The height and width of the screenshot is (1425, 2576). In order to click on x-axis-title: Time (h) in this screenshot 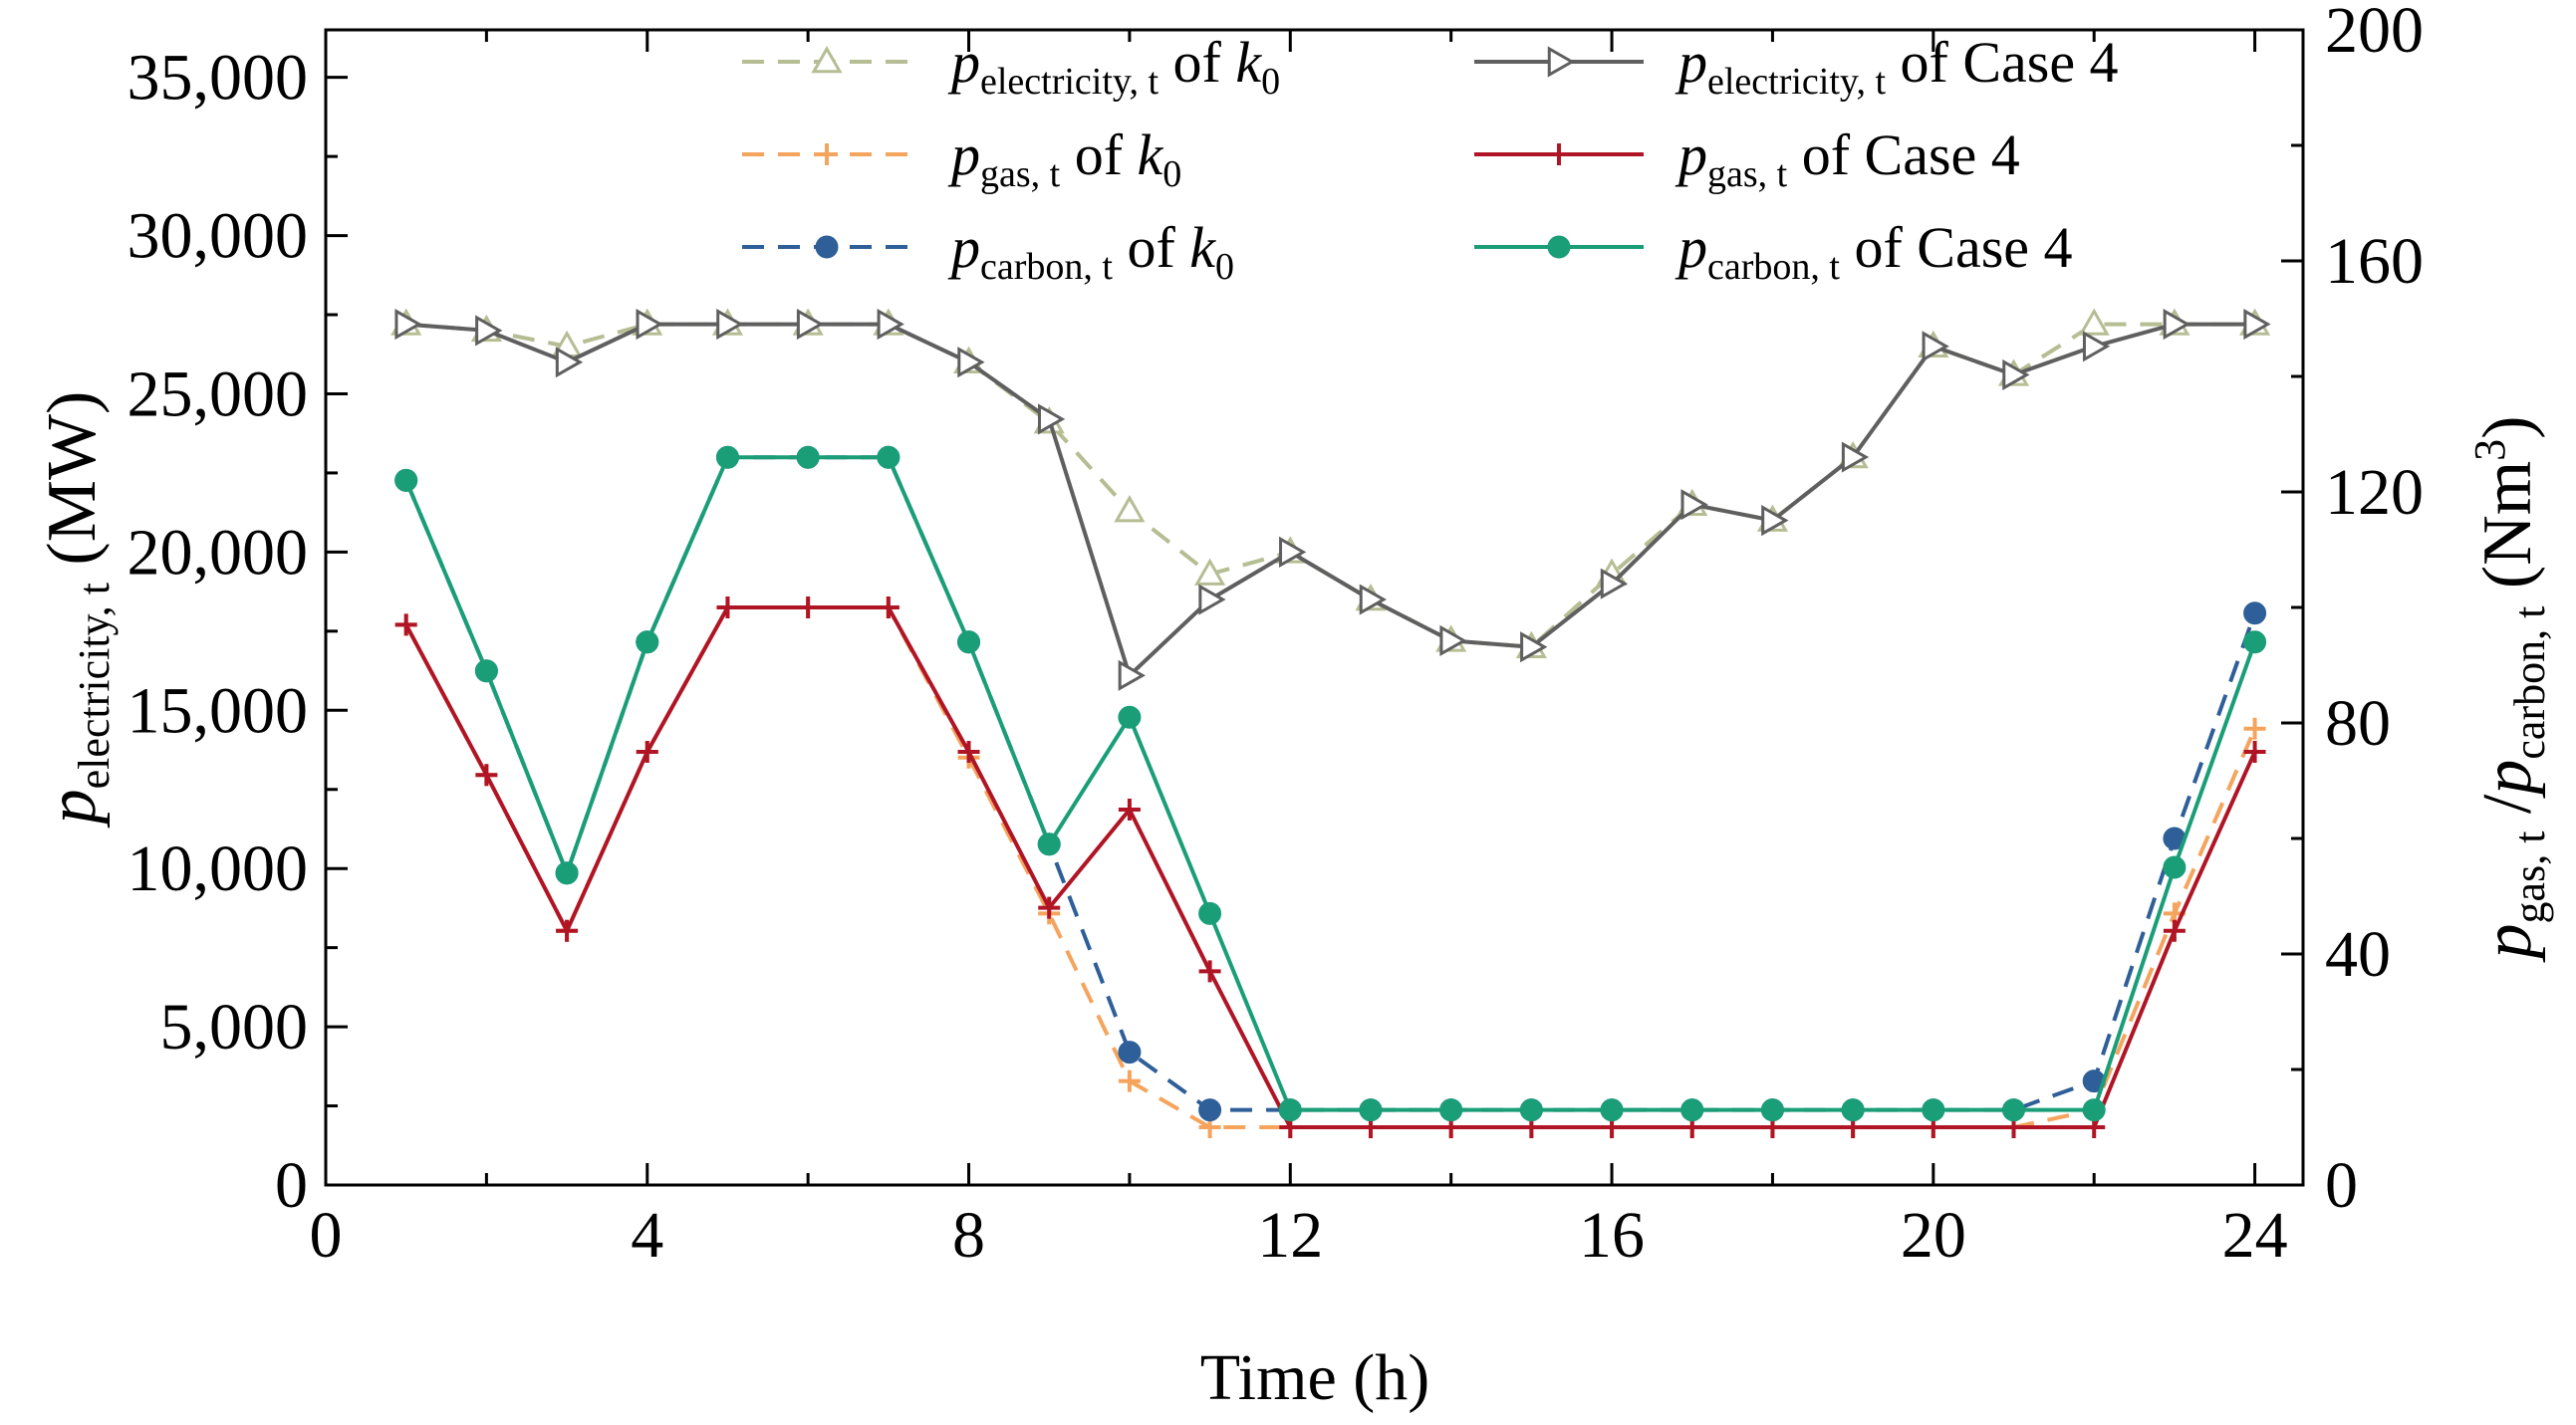, I will do `click(1314, 1377)`.